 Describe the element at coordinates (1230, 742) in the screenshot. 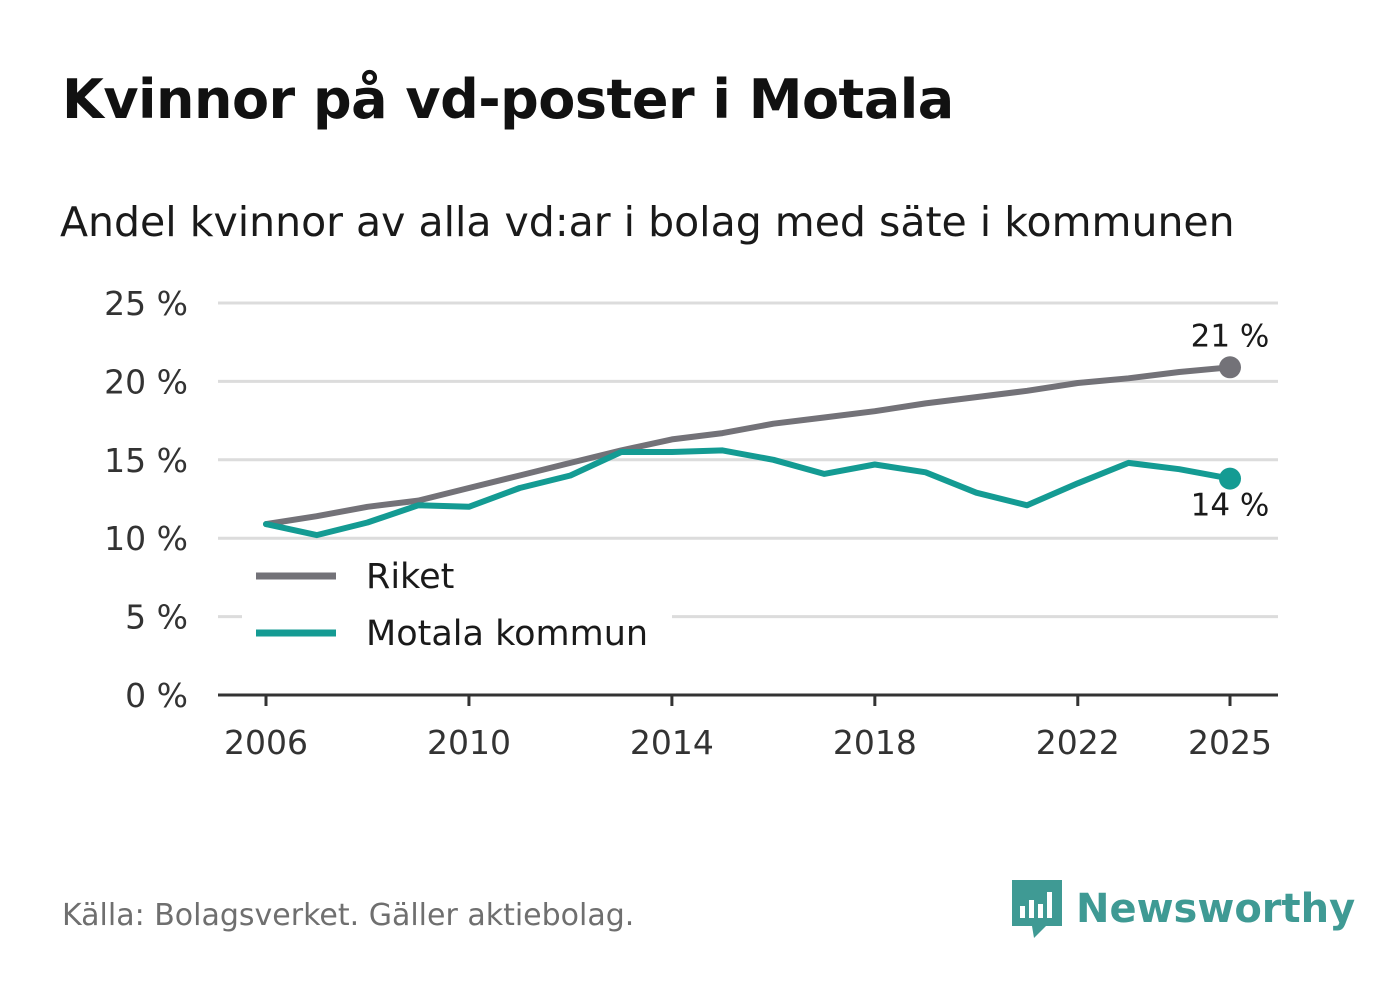

I see `x-tick-label: 2025` at that location.